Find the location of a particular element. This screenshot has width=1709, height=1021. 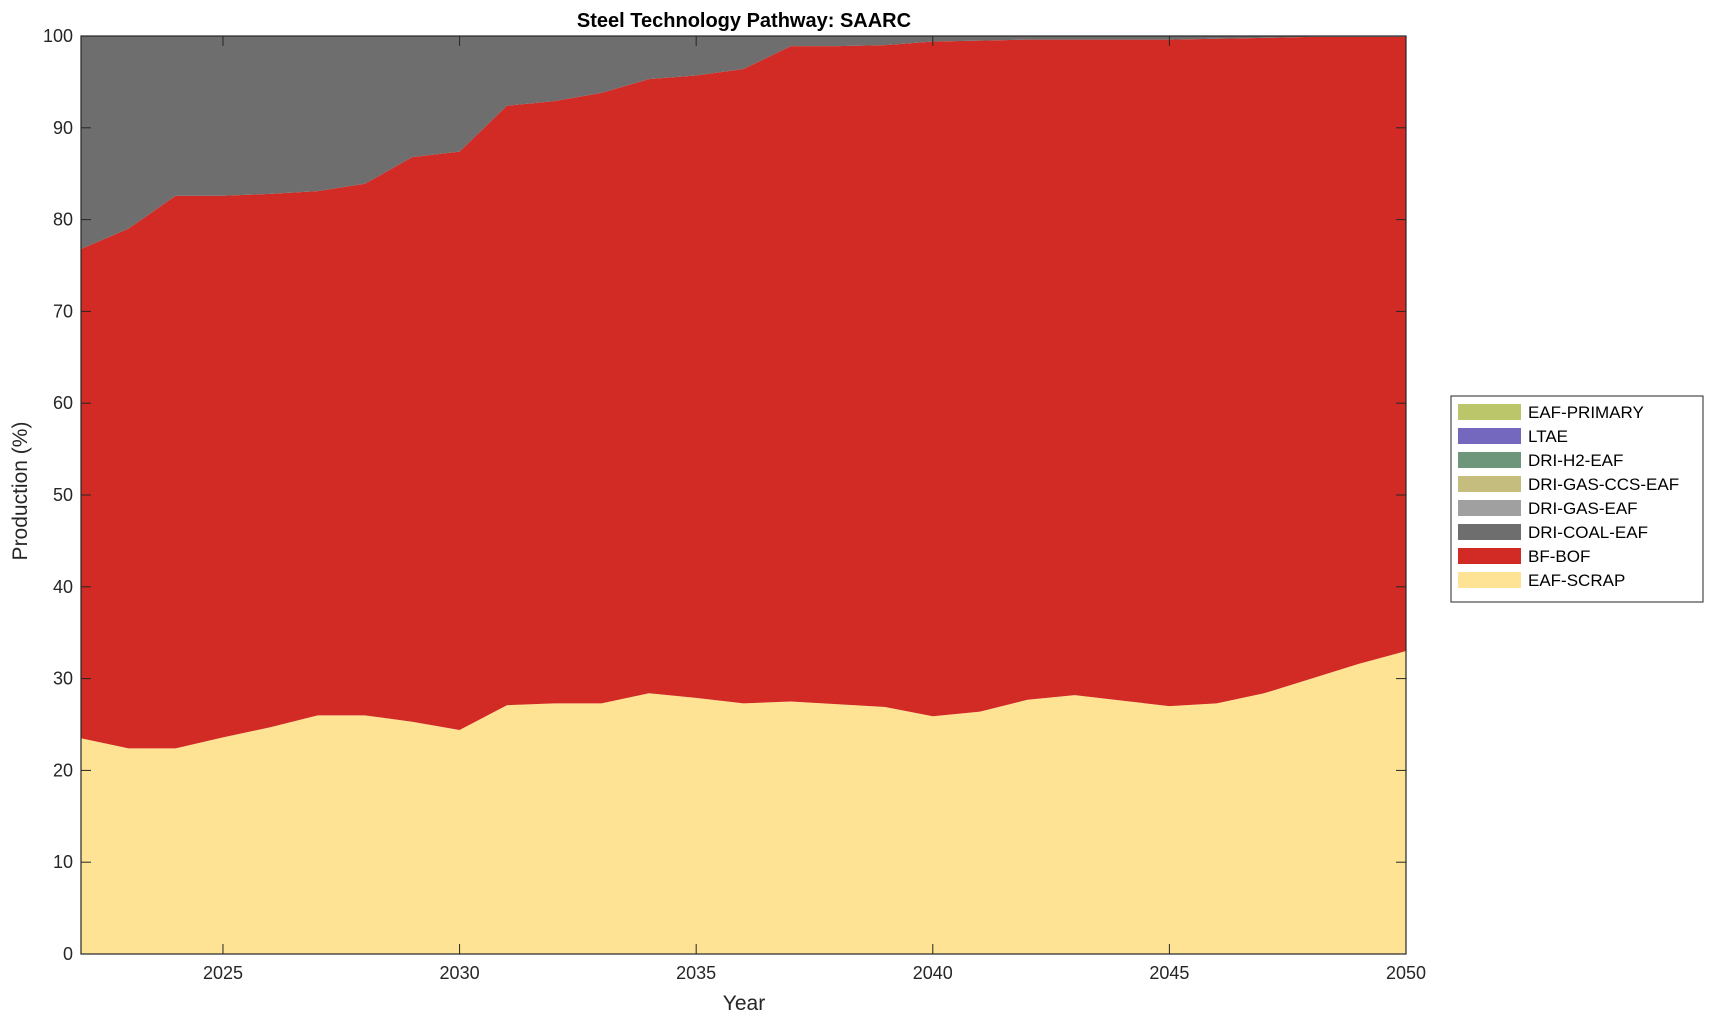

x-tick-label: 2050 is located at coordinates (1406, 973).